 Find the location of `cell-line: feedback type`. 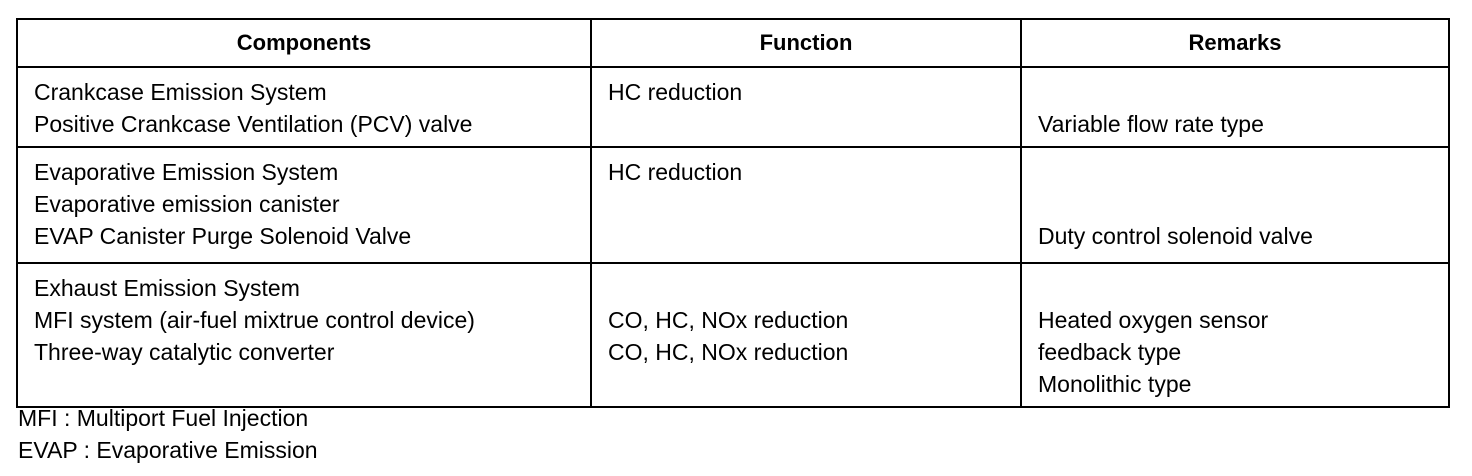

cell-line: feedback type is located at coordinates (1110, 352).